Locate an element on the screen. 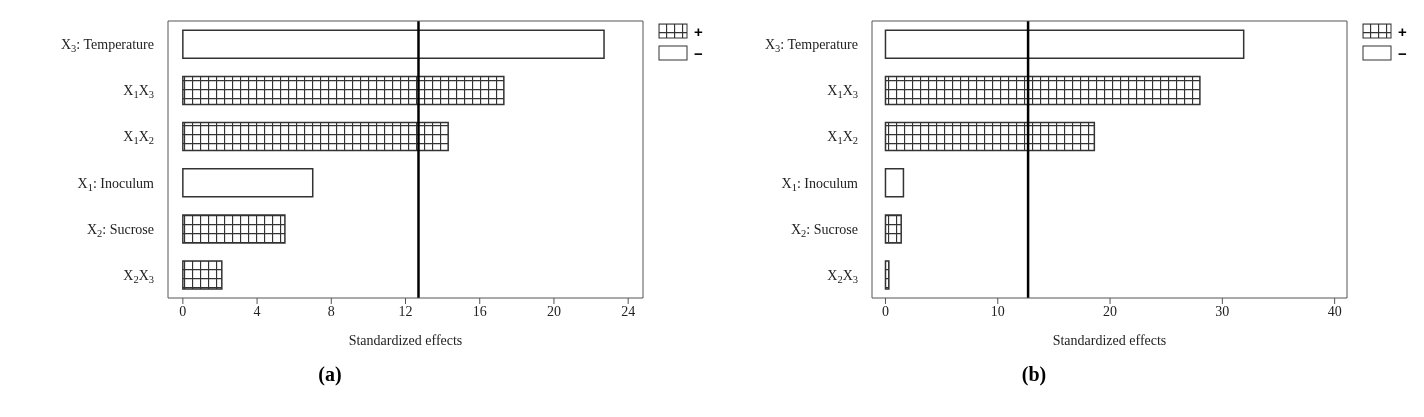 This screenshot has width=1424, height=417. x-tick-label: 8 is located at coordinates (331, 311).